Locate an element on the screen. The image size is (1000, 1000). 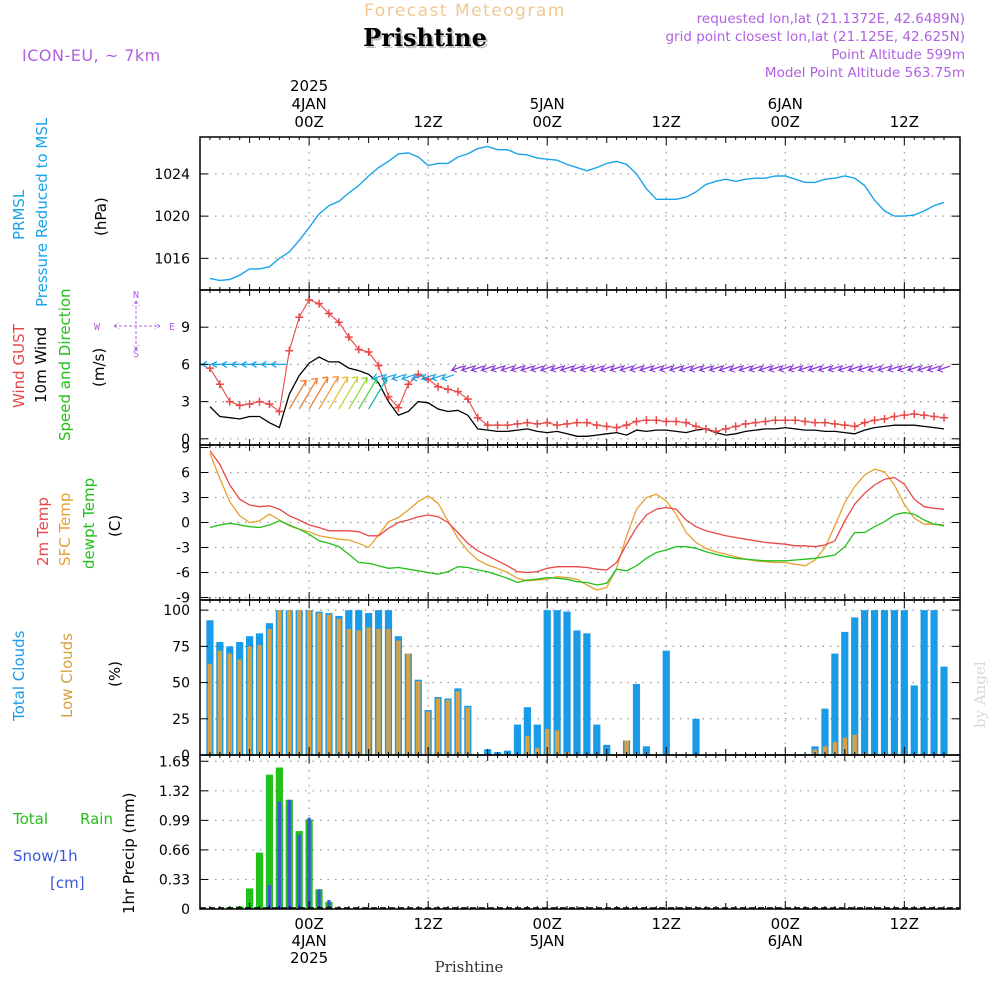
c-label: (C) is located at coordinates (115, 526).